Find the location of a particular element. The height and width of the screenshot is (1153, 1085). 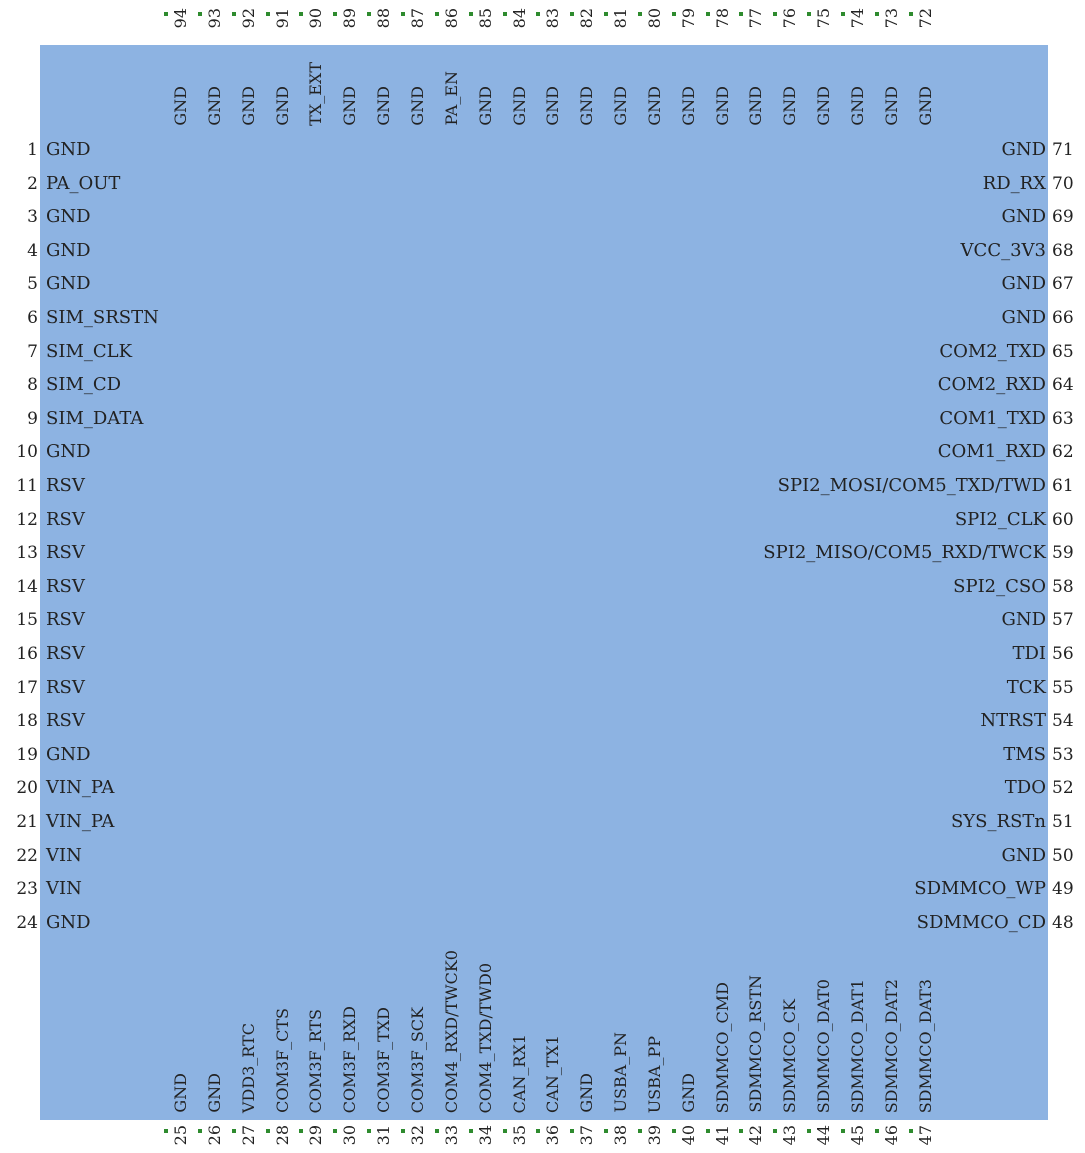

left-pin-number: 13 is located at coordinates (27, 553).